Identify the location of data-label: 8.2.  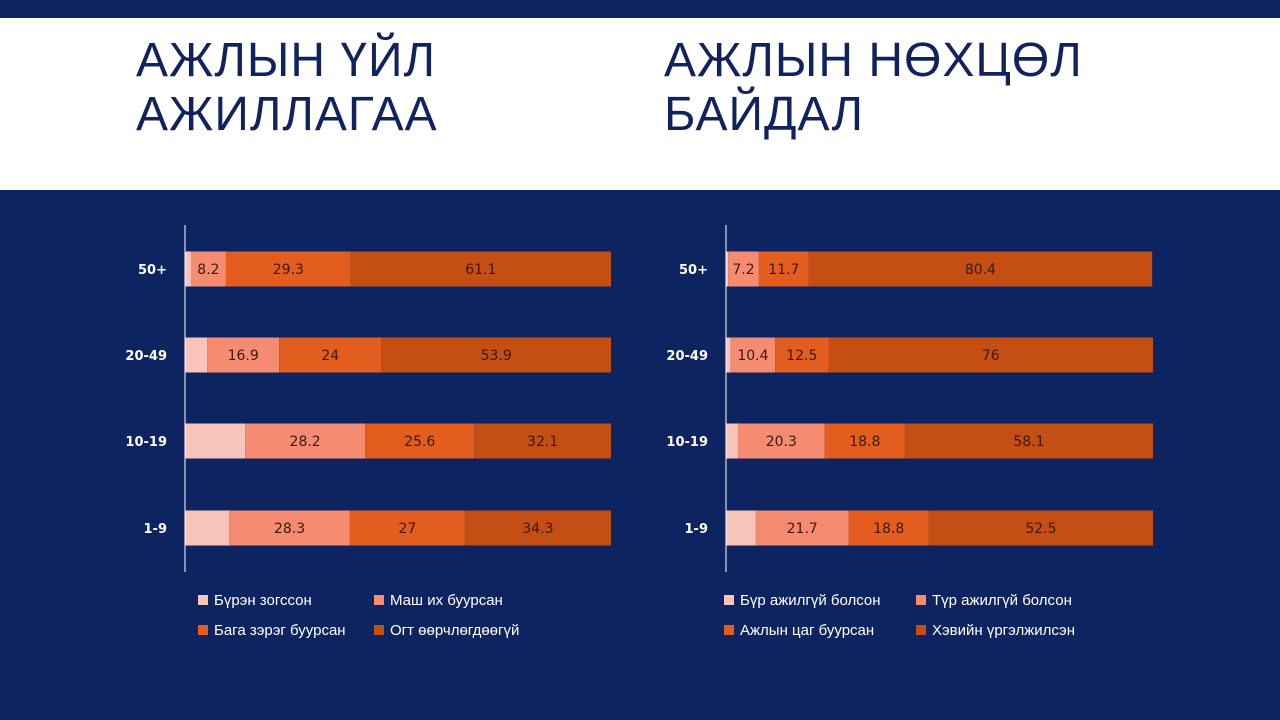
(208, 270).